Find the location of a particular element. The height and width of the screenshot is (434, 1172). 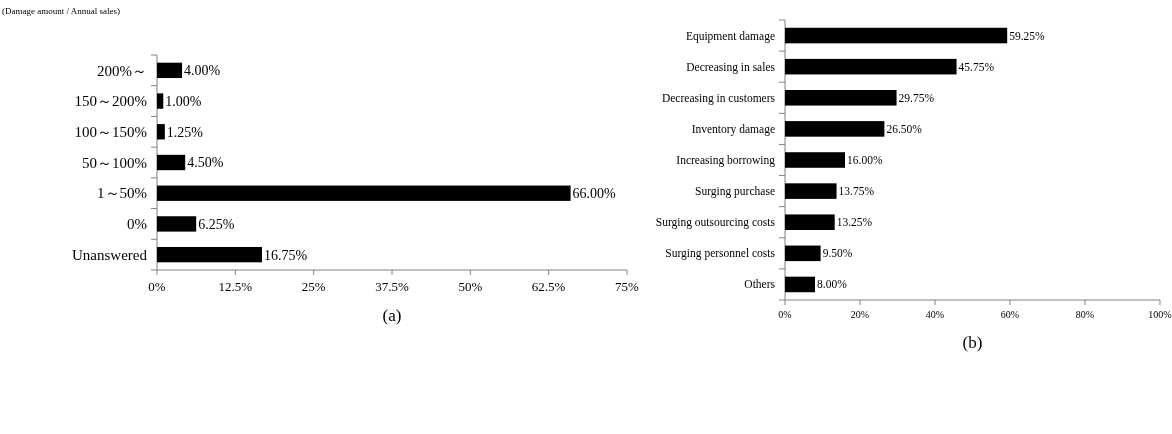

x-axis-title: (b) is located at coordinates (972, 342).